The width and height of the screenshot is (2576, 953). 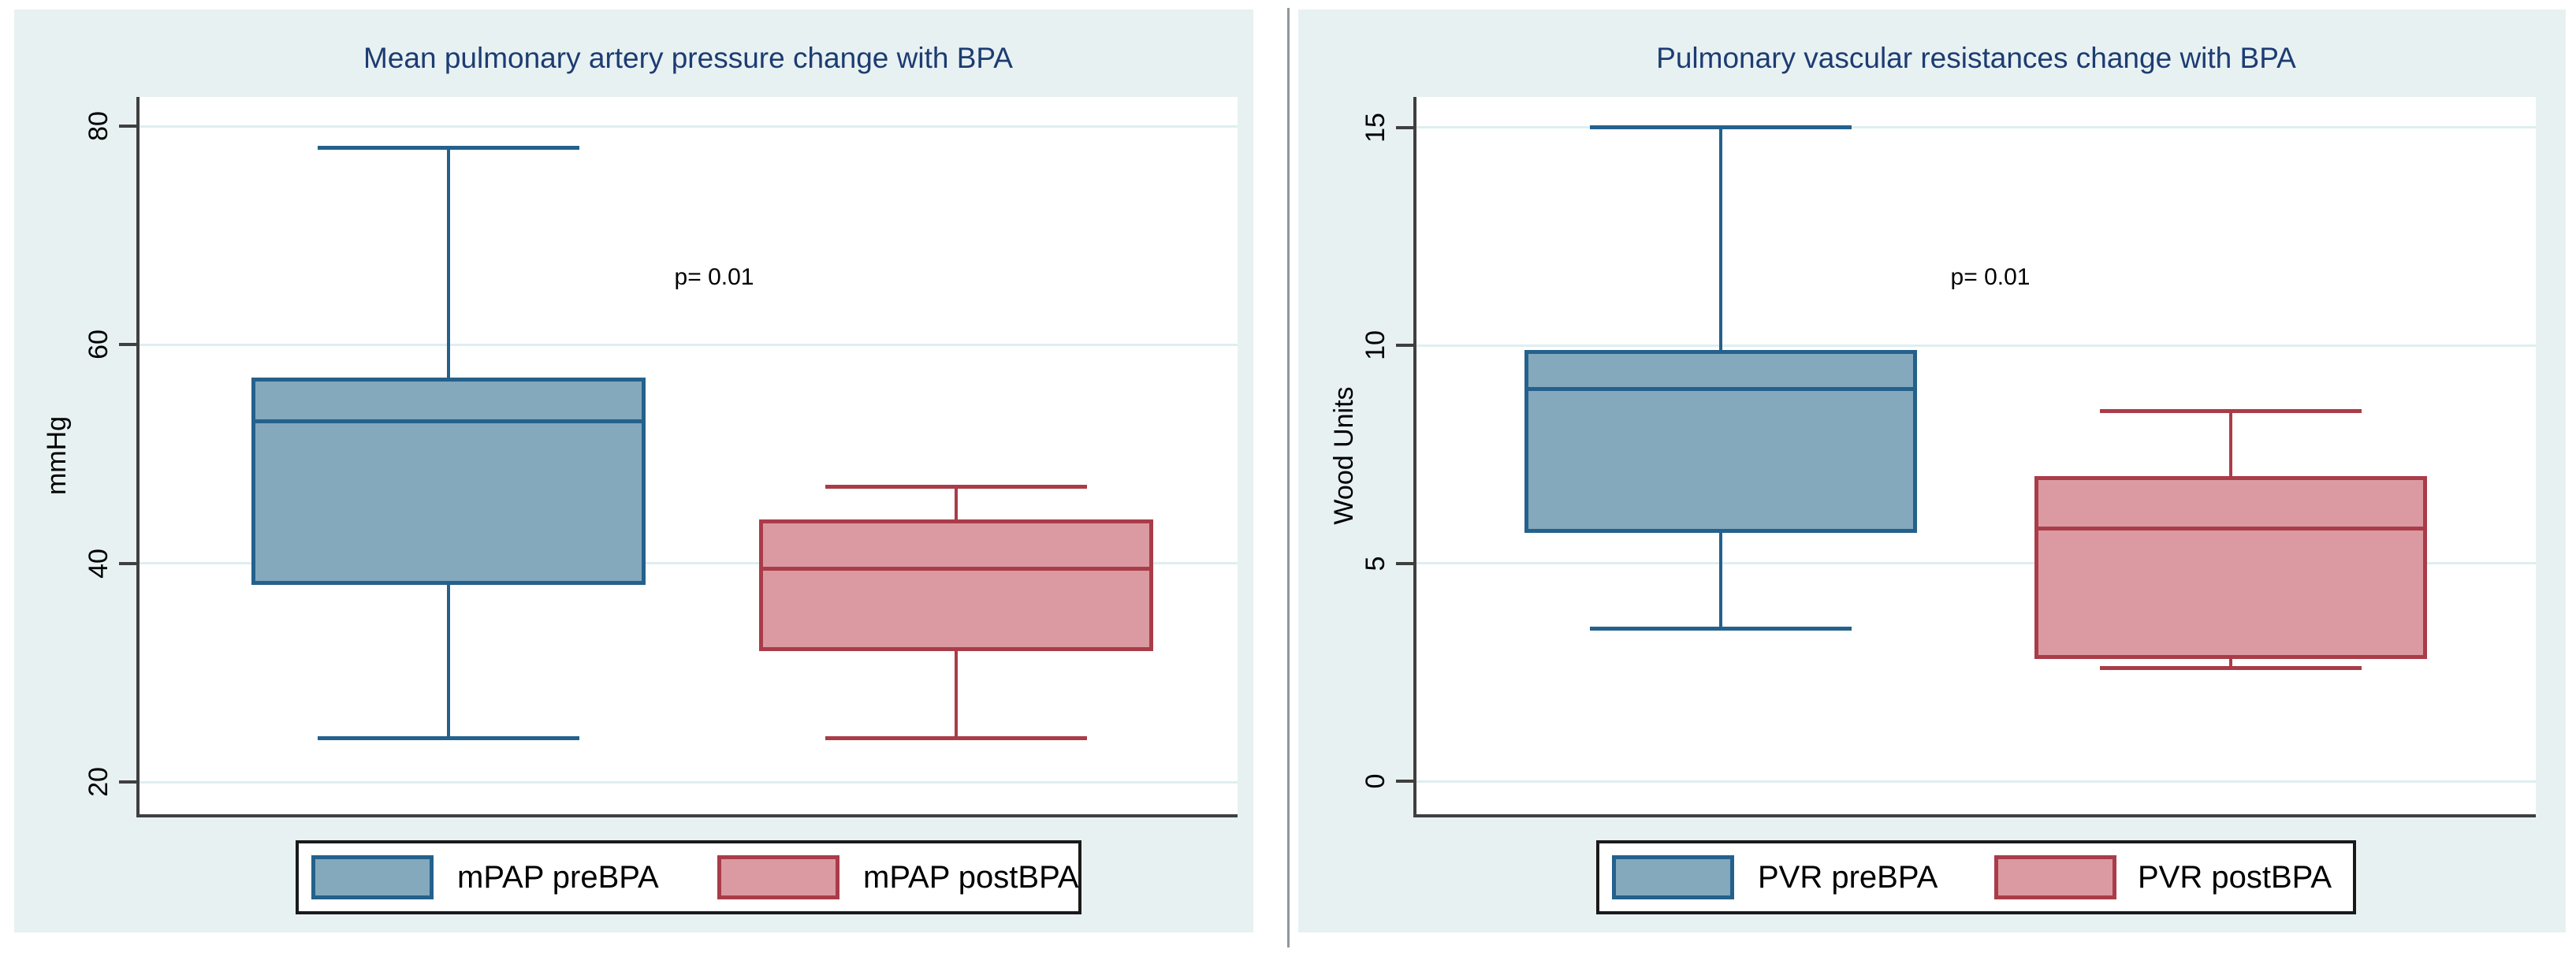 I want to click on legend-label: PVR postBPA, so click(x=2235, y=877).